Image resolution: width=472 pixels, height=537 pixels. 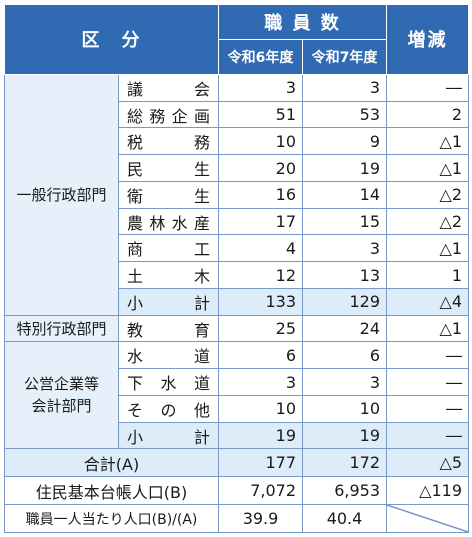 I want to click on year-prev-header: 令和6年度, so click(x=260, y=56).